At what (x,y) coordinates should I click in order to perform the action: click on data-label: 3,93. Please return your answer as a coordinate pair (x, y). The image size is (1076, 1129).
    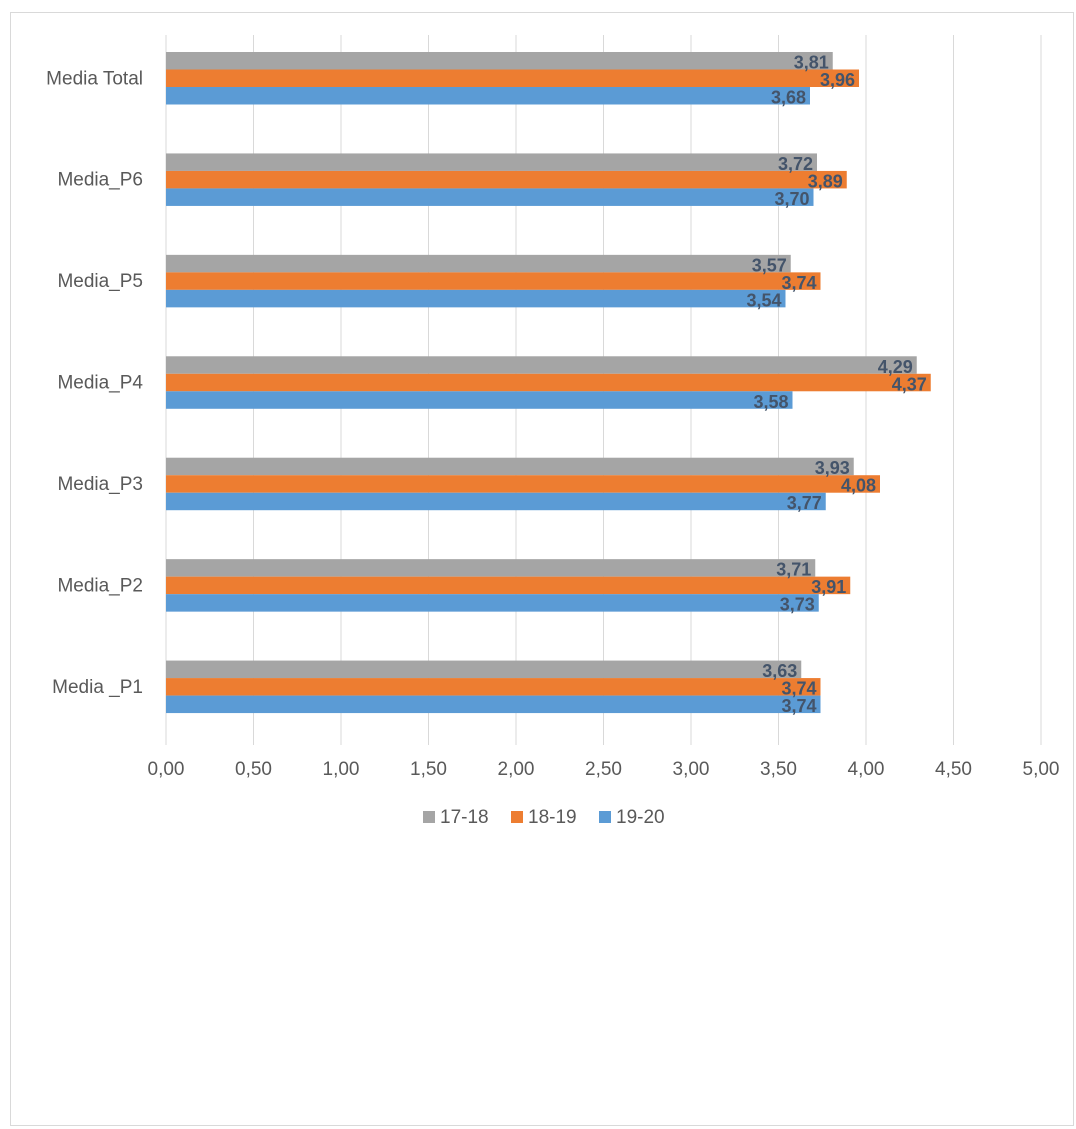
    Looking at the image, I should click on (832, 468).